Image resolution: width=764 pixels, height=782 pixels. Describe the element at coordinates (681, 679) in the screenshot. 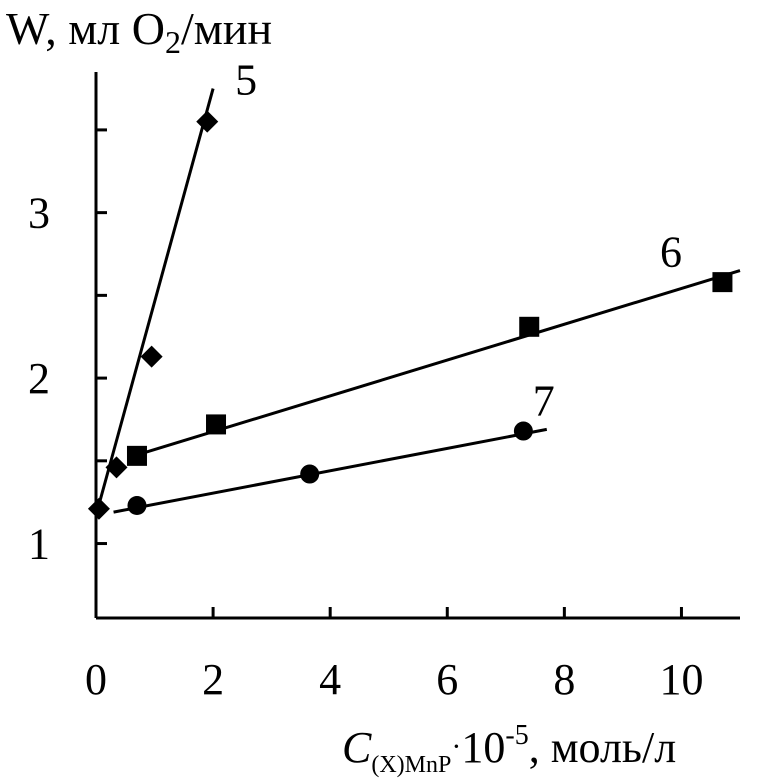

I see `x-tick-label: 10` at that location.